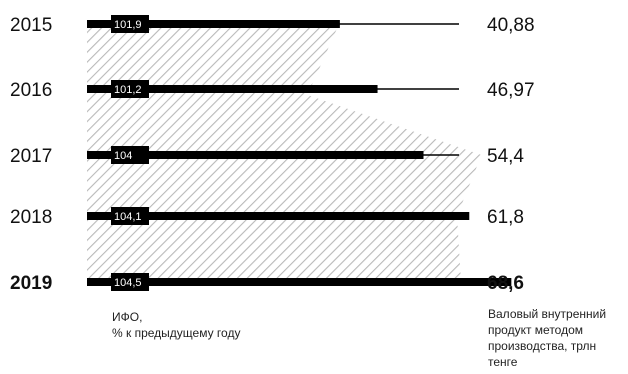  I want to click on ifo-value-label: 104, so click(123, 156).